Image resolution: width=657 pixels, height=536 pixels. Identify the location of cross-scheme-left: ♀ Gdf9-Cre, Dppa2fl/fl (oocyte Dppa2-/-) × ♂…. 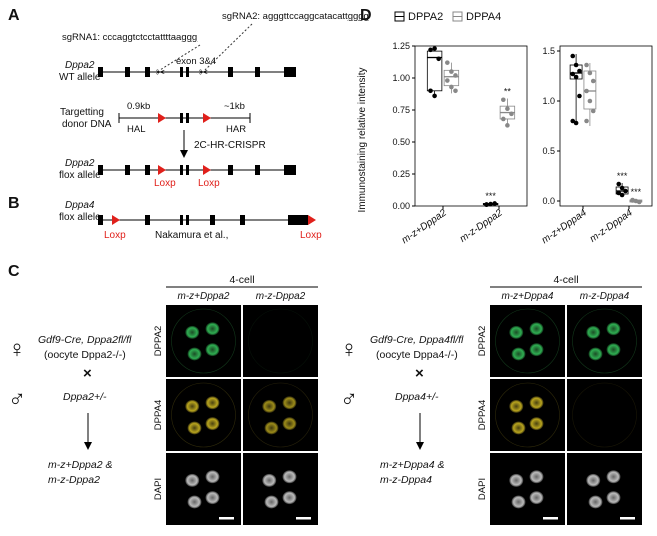
(70, 410).